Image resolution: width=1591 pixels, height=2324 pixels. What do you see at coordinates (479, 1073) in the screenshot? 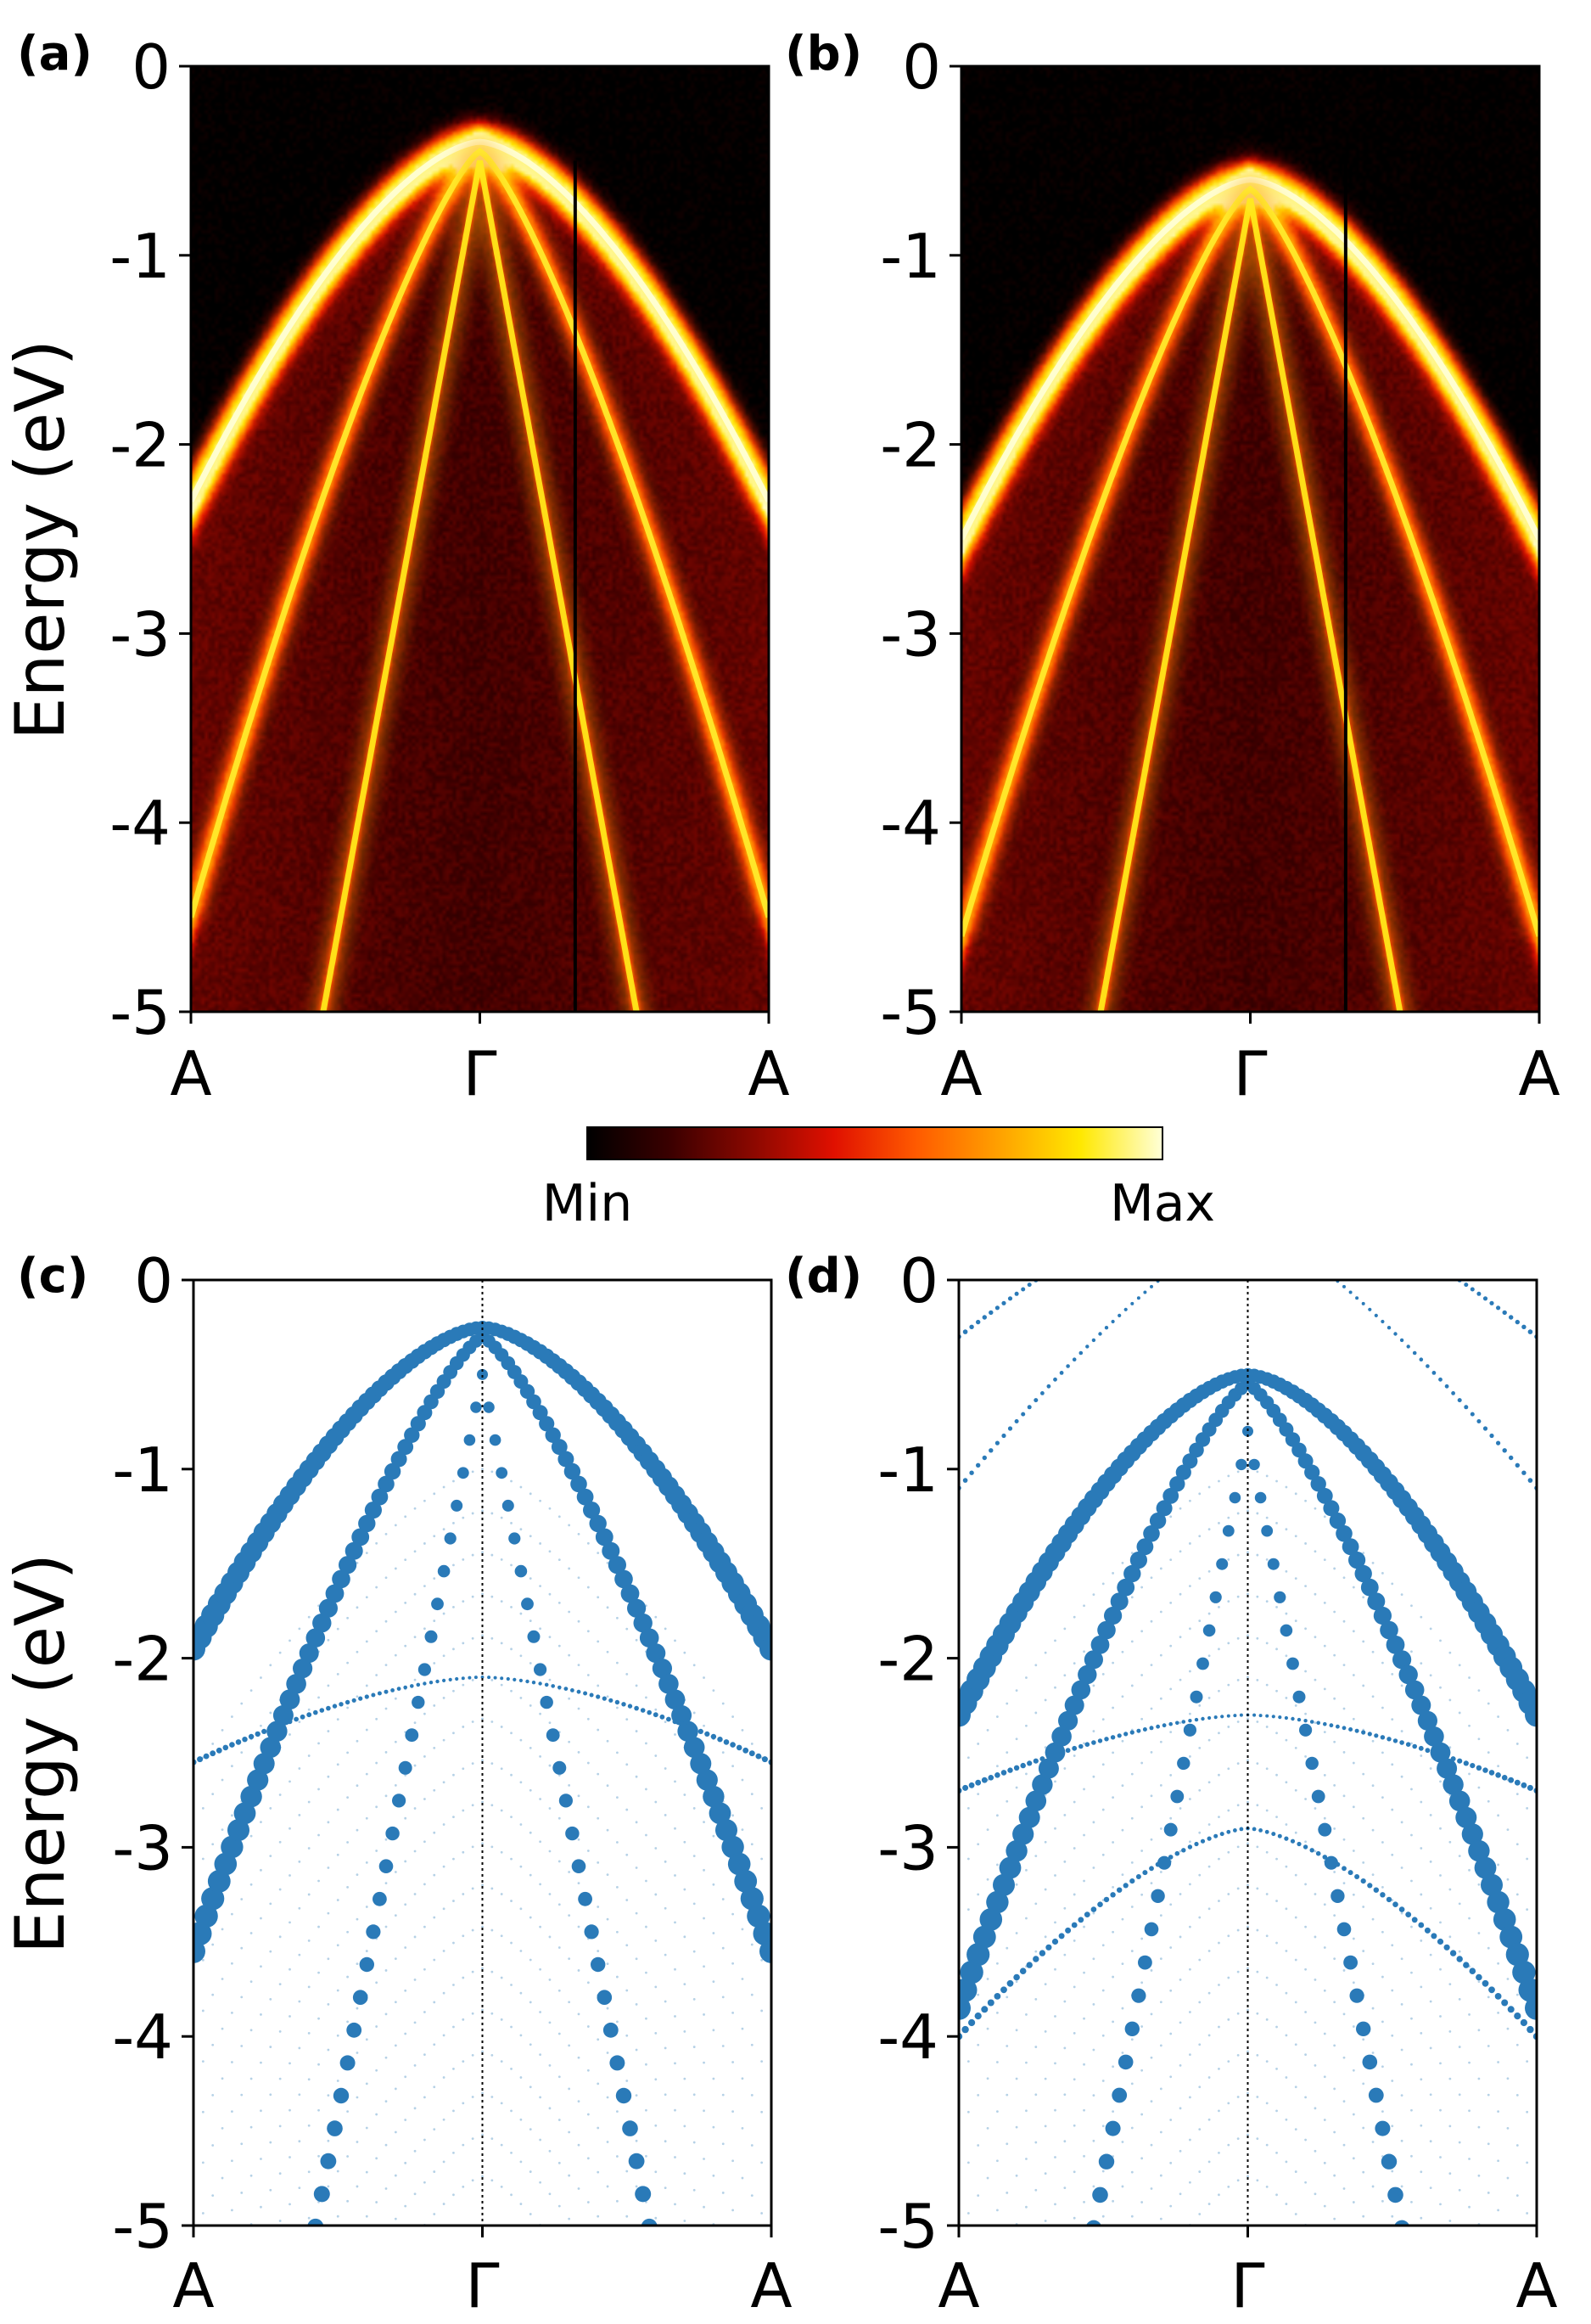
I see `x-tick-label: Γ` at bounding box center [479, 1073].